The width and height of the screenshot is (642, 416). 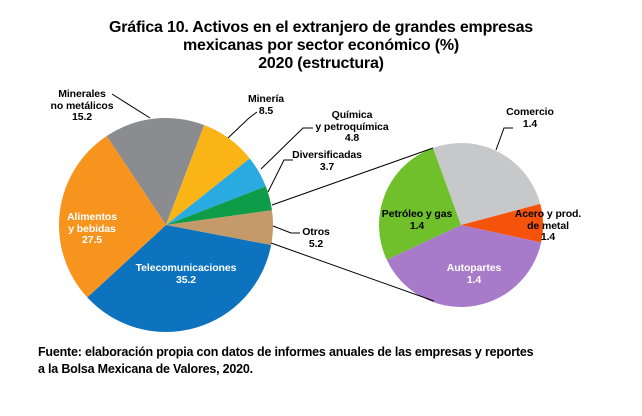 I want to click on detail-pie-slice-acero-y-prod-de-metal, so click(x=502, y=223).